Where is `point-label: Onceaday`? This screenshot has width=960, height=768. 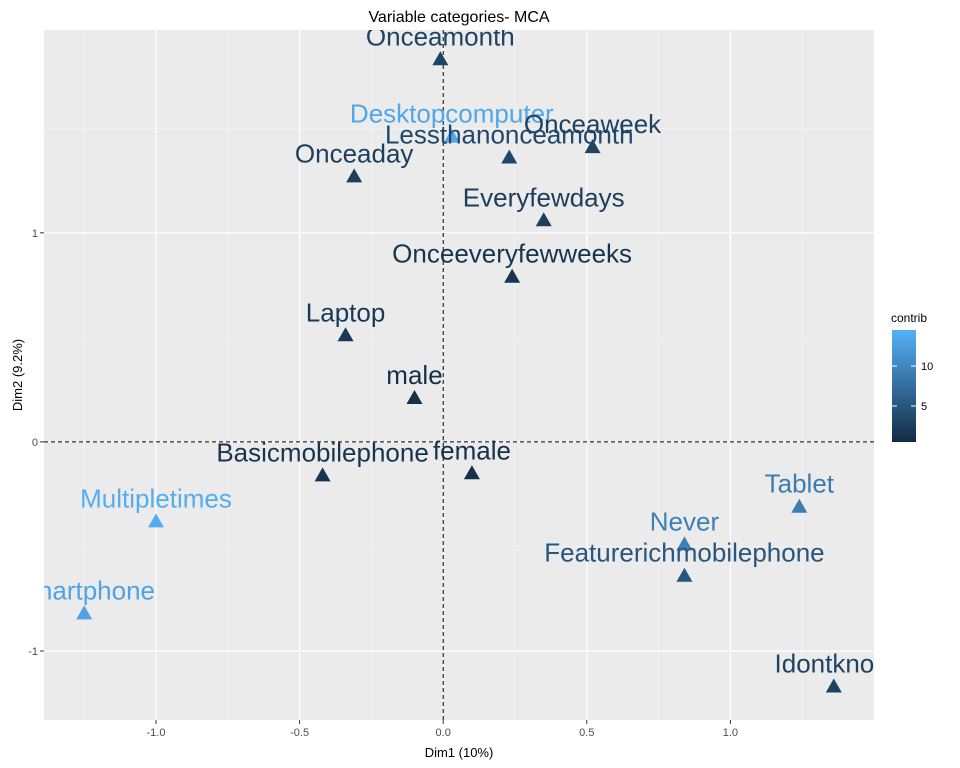
point-label: Onceaday is located at coordinates (354, 153).